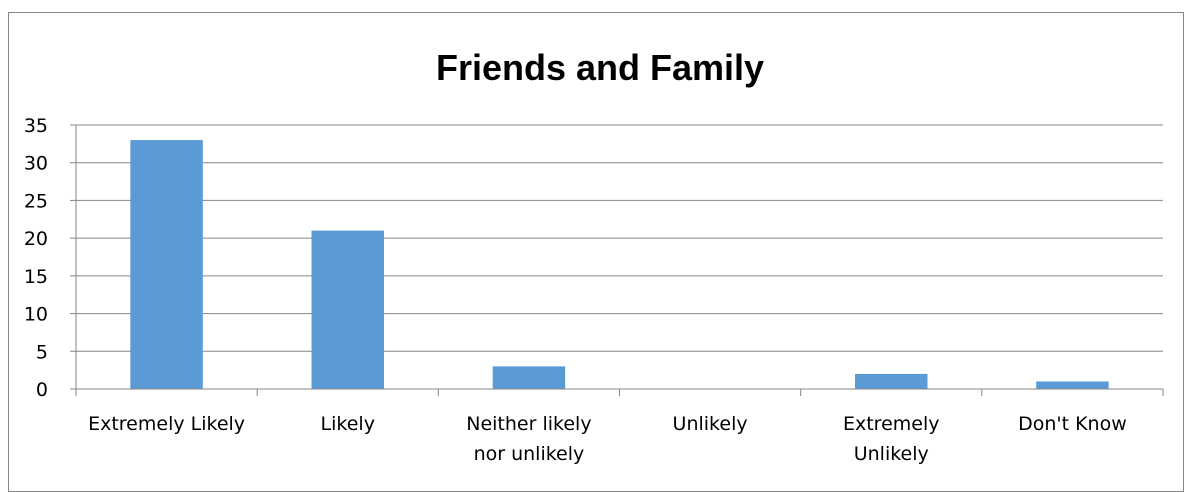 This screenshot has height=492, width=1187. I want to click on x-category-label-line: Extremely Likely, so click(166, 424).